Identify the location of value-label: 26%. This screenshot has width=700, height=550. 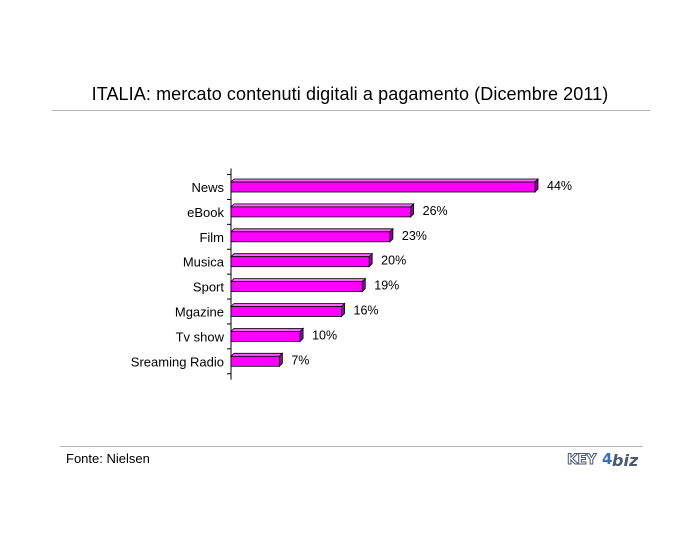
(435, 211).